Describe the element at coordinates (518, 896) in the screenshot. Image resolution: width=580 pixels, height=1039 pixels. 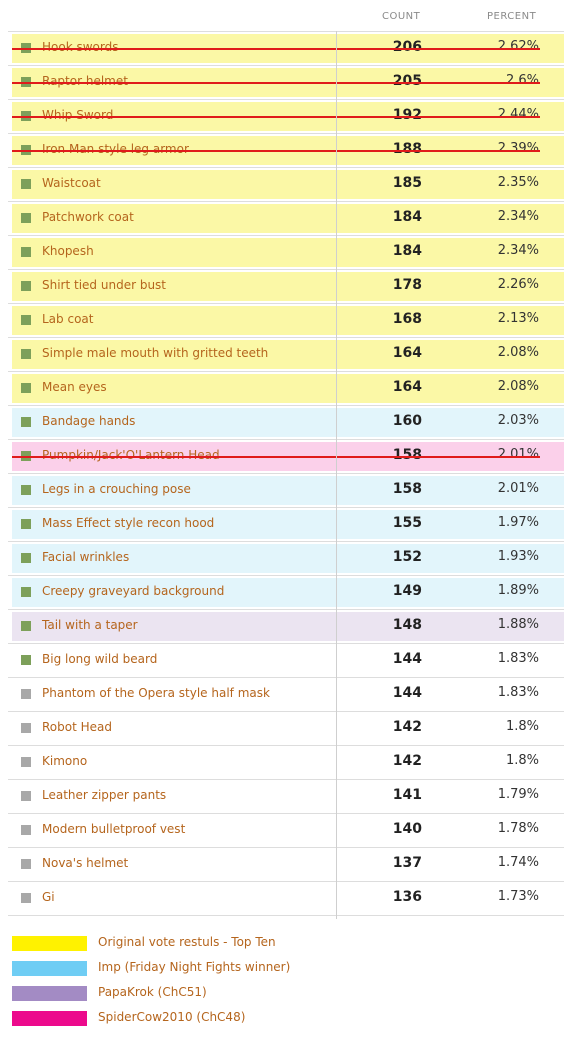
I see `row-percent: 1.73%` at that location.